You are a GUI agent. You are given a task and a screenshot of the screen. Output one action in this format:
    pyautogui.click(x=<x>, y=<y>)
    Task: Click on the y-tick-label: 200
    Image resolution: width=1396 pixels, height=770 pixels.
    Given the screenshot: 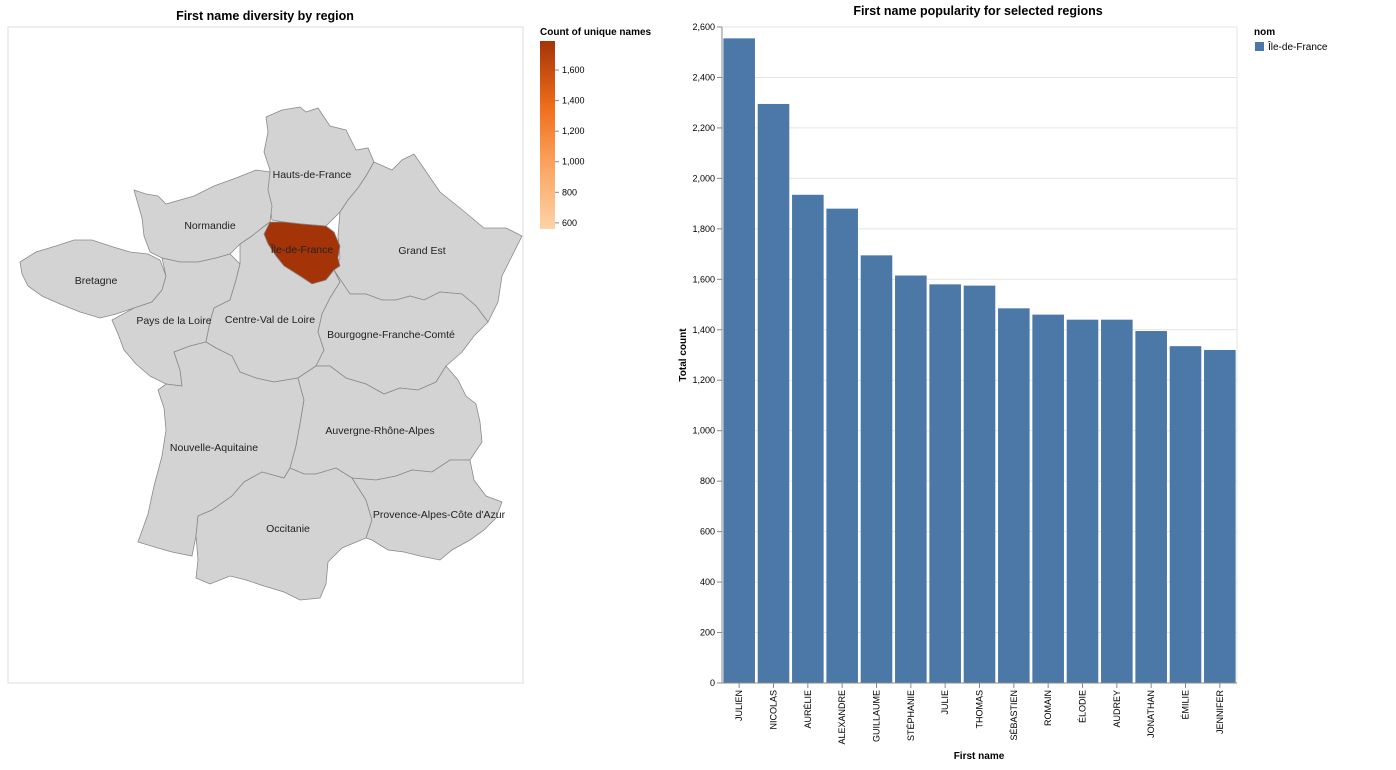 What is the action you would take?
    pyautogui.click(x=707, y=633)
    